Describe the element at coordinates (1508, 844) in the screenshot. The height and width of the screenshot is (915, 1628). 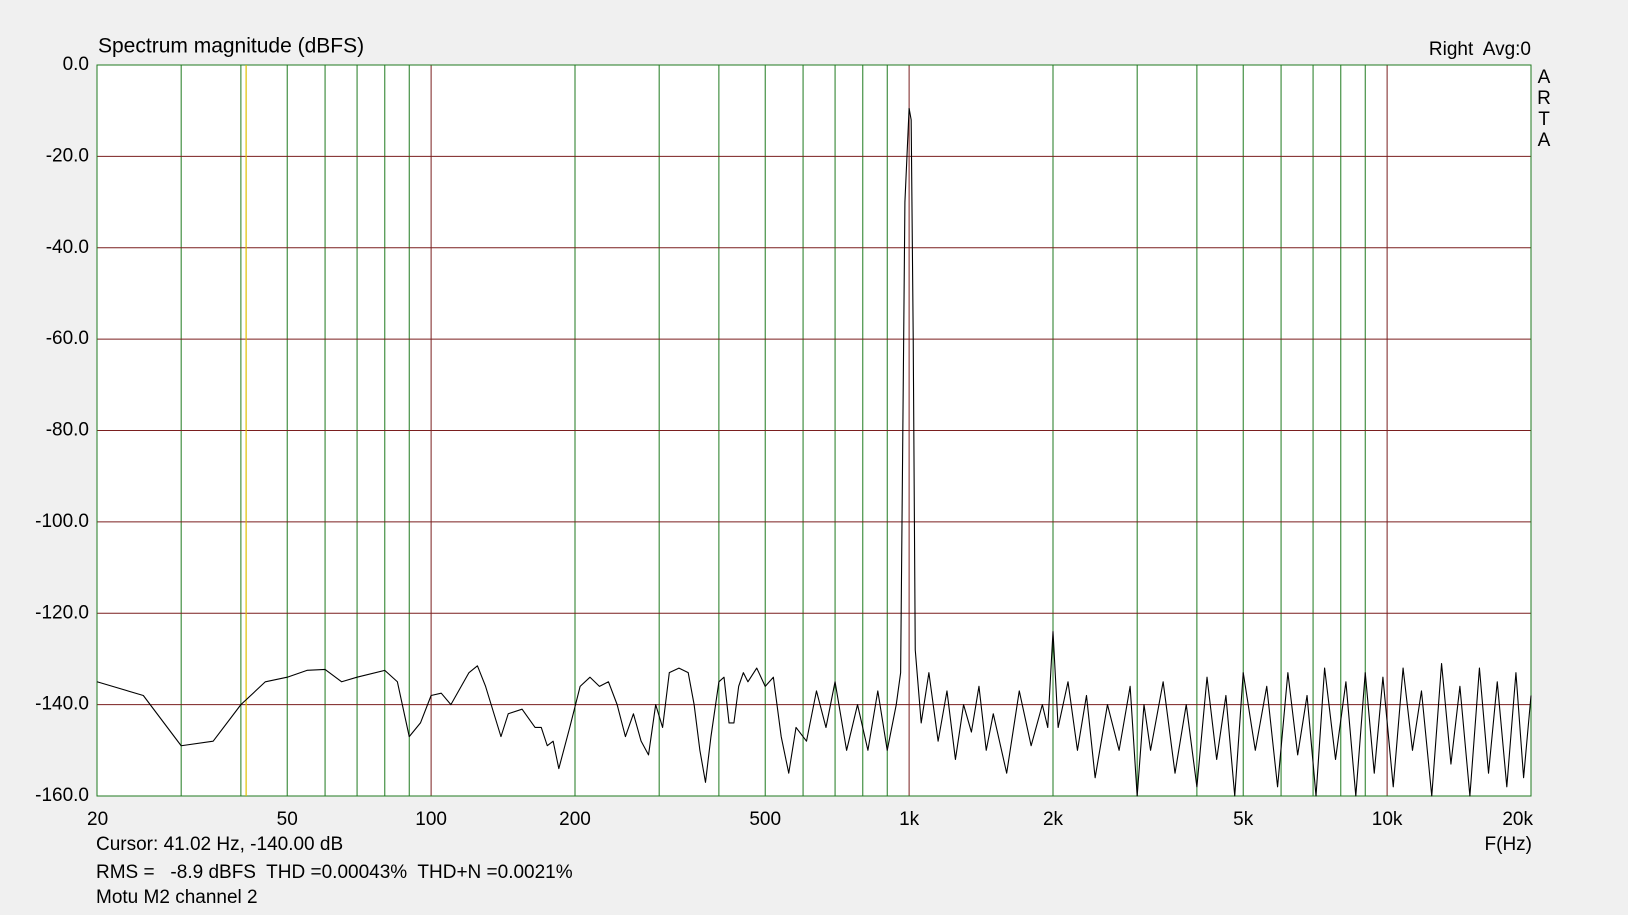
I see `x-axis-label: F(Hz)` at that location.